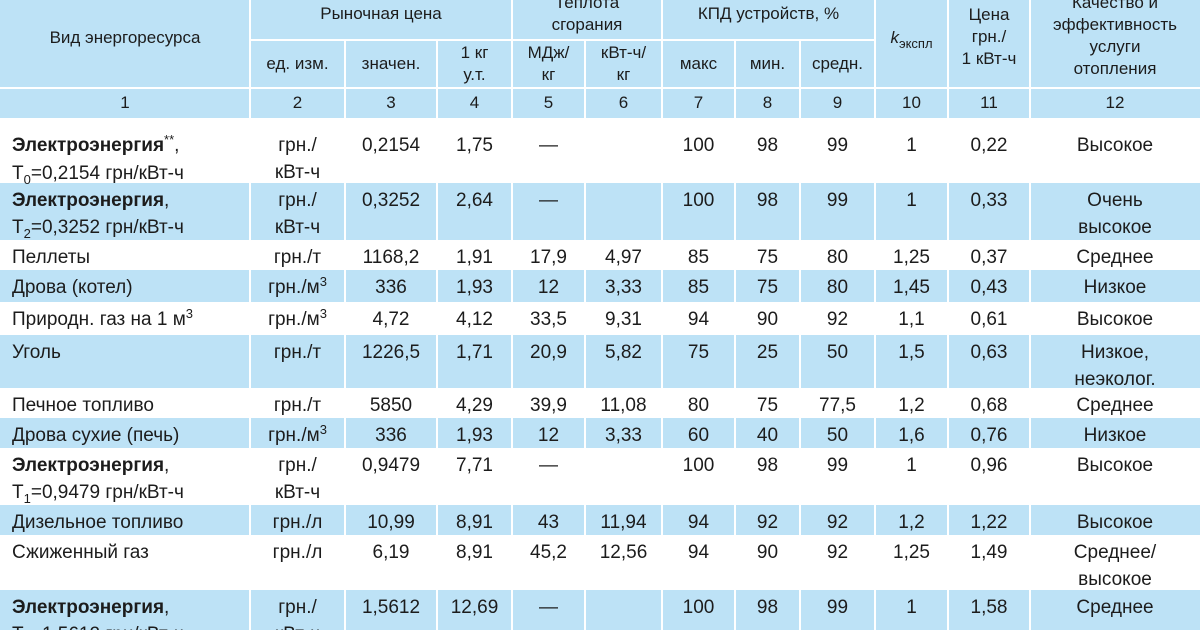 The image size is (1200, 630). What do you see at coordinates (1115, 145) in the screenshot?
I see `text-segment: Высокое` at bounding box center [1115, 145].